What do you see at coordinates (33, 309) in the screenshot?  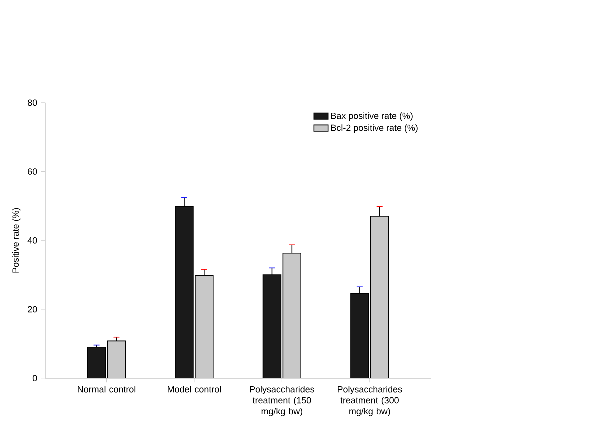 I see `y-tick-label: 20` at bounding box center [33, 309].